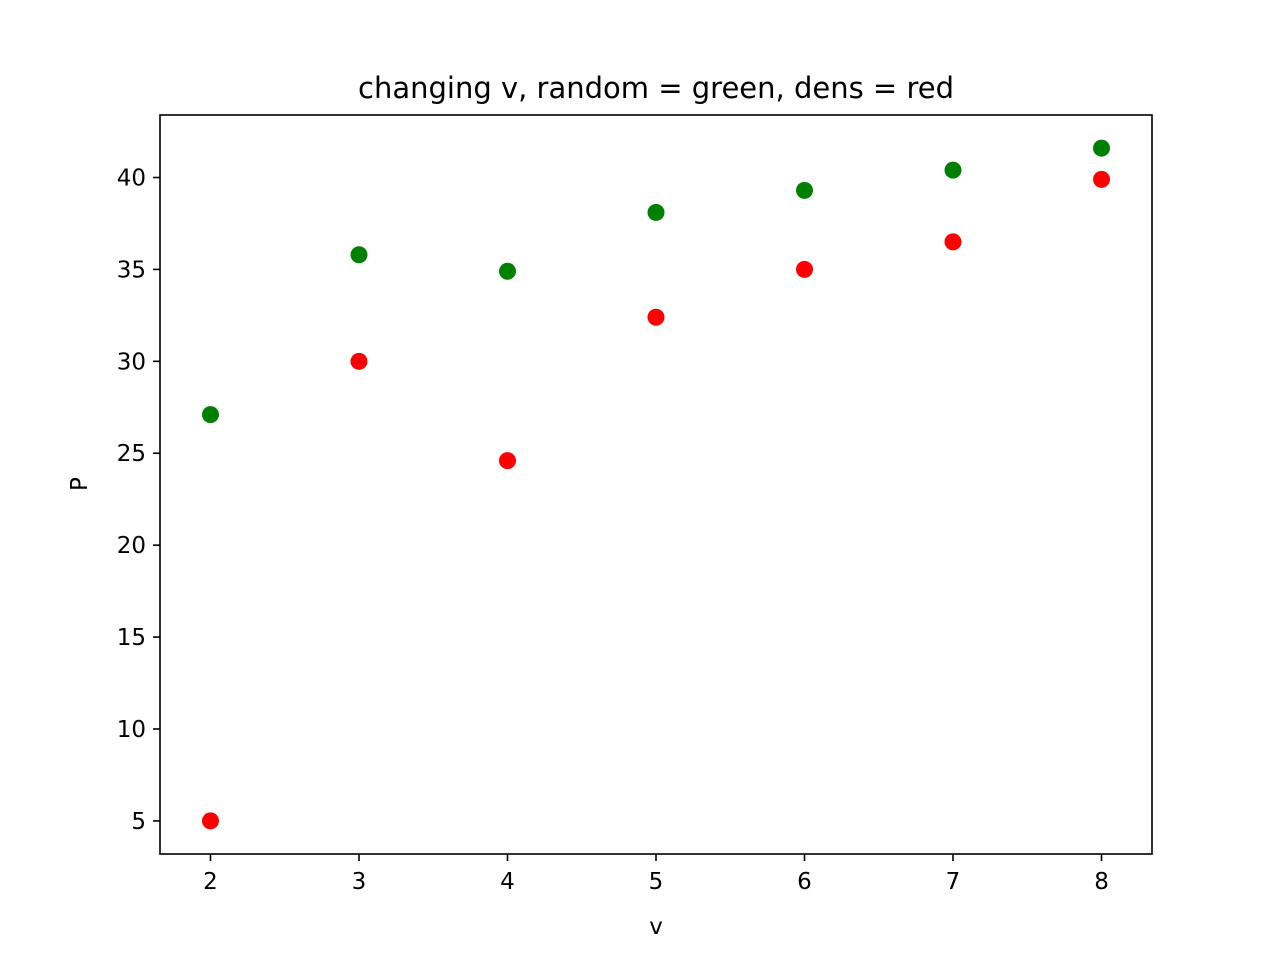 This screenshot has height=960, width=1280. What do you see at coordinates (131, 362) in the screenshot?
I see `y-tick-label: 30` at bounding box center [131, 362].